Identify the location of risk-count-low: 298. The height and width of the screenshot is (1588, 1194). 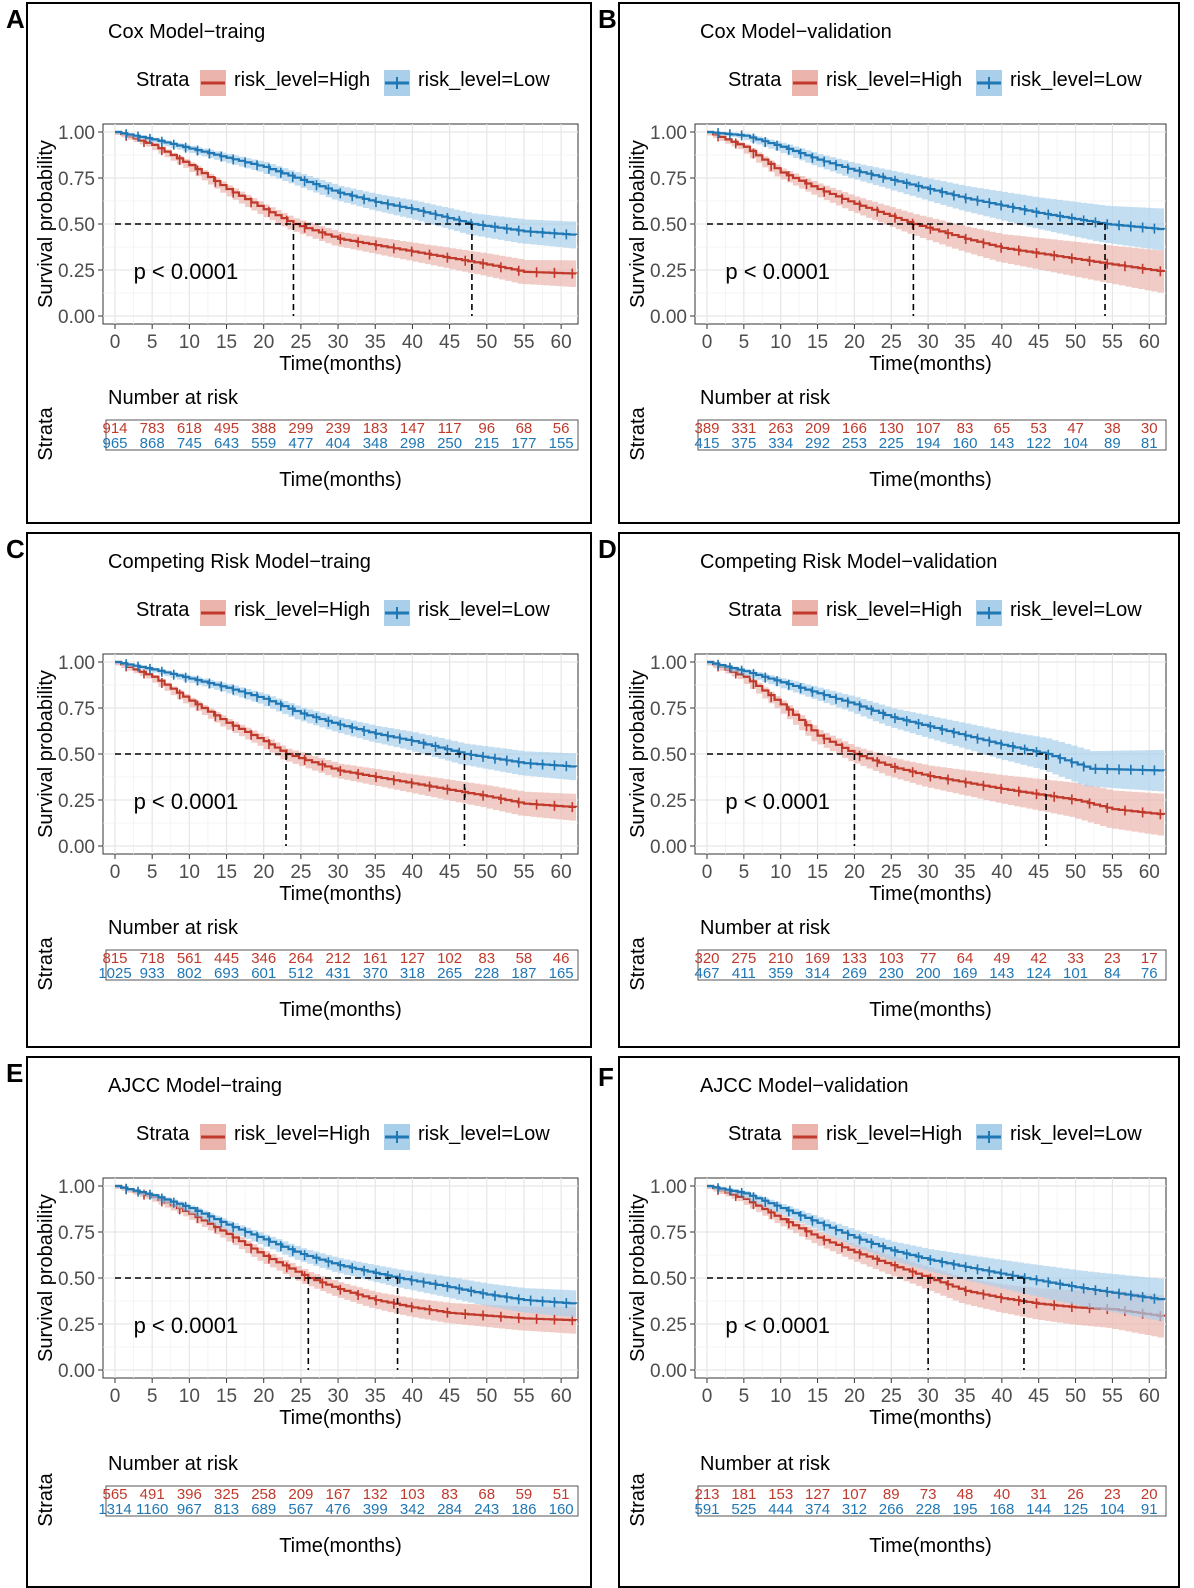
(412, 443).